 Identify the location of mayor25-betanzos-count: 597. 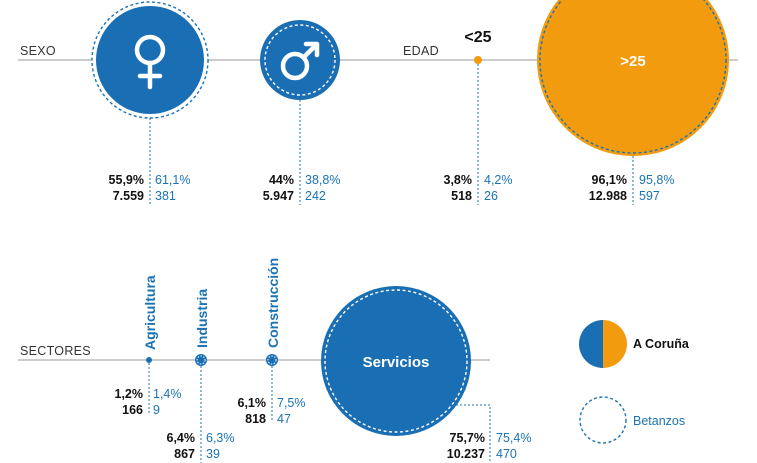
(649, 196).